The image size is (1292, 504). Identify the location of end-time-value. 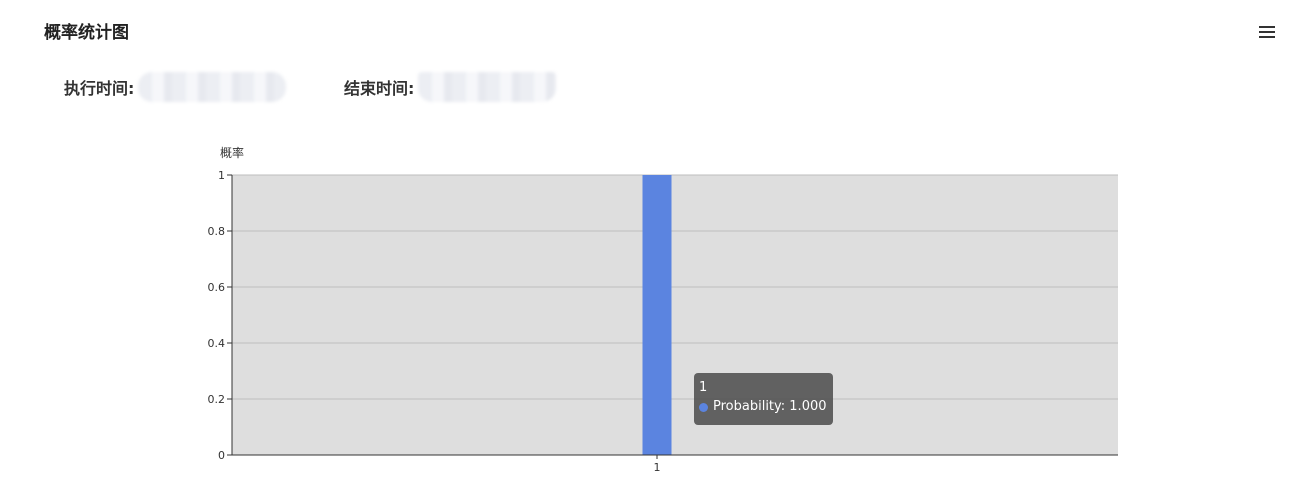
(487, 87).